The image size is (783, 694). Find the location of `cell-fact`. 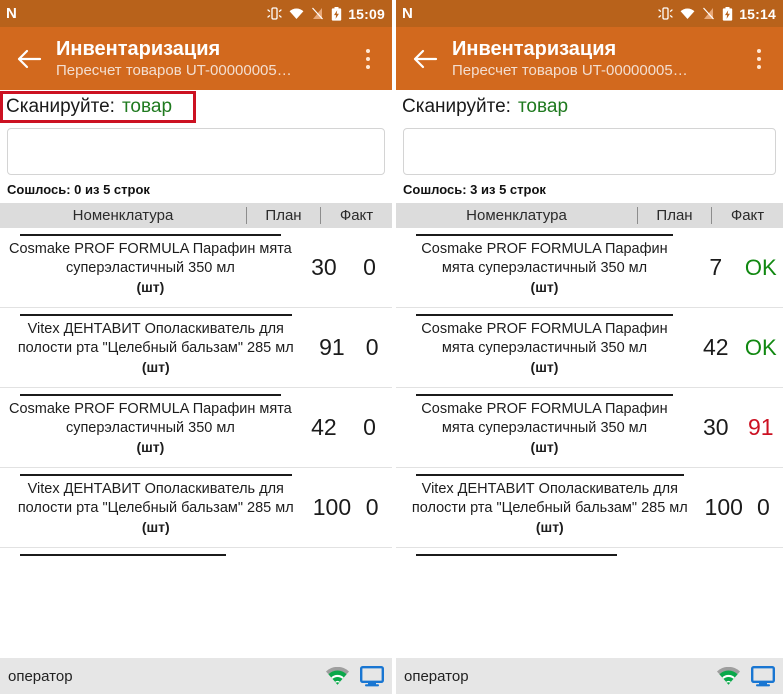

cell-fact is located at coordinates (747, 554).